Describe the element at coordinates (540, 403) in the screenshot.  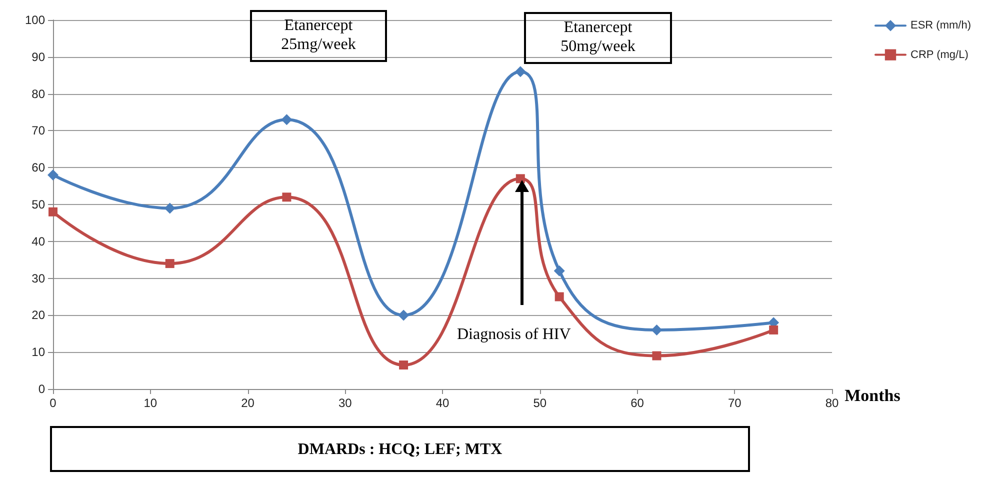
I see `x-tick-label: 50` at that location.